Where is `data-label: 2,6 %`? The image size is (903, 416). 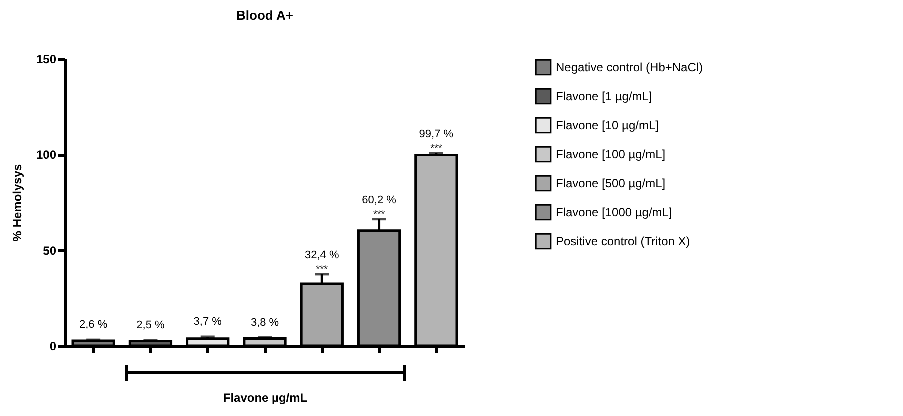
data-label: 2,6 % is located at coordinates (94, 325).